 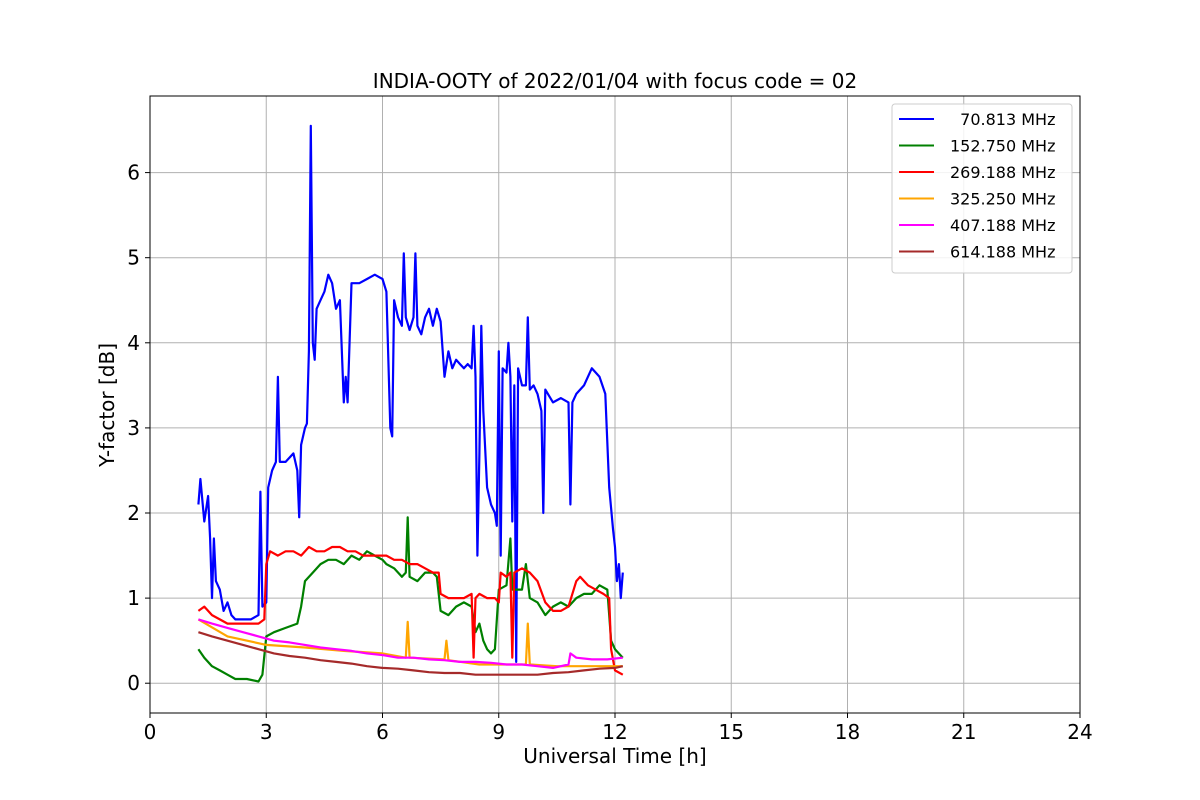 I want to click on x-tick-label: 12, so click(x=614, y=732).